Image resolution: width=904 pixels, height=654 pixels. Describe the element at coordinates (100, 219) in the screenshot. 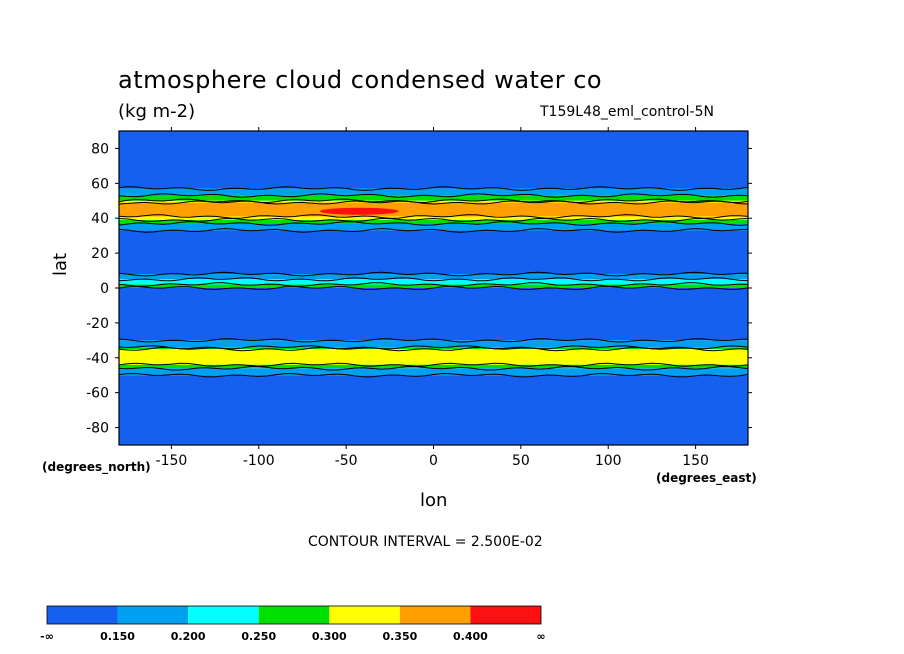

I see `y-tick-label-2: 40` at that location.